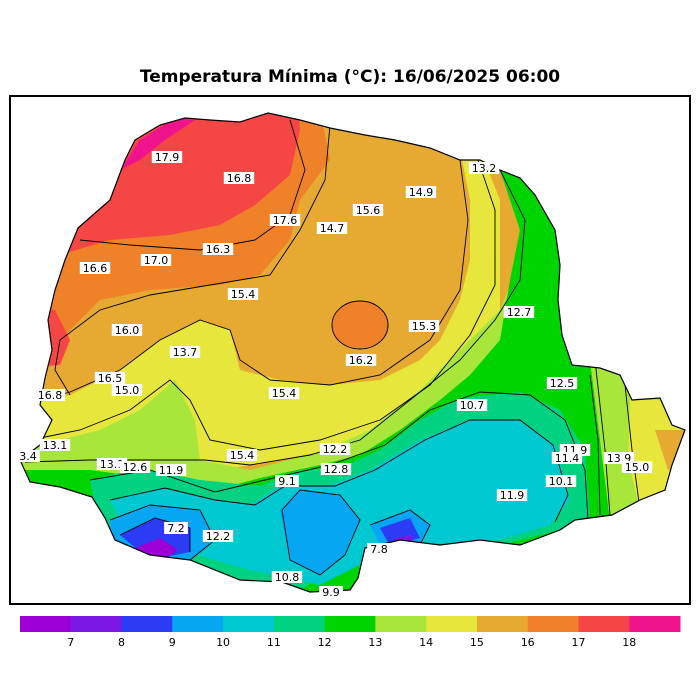  I want to click on colorbar-tick-label: 17, so click(578, 642).